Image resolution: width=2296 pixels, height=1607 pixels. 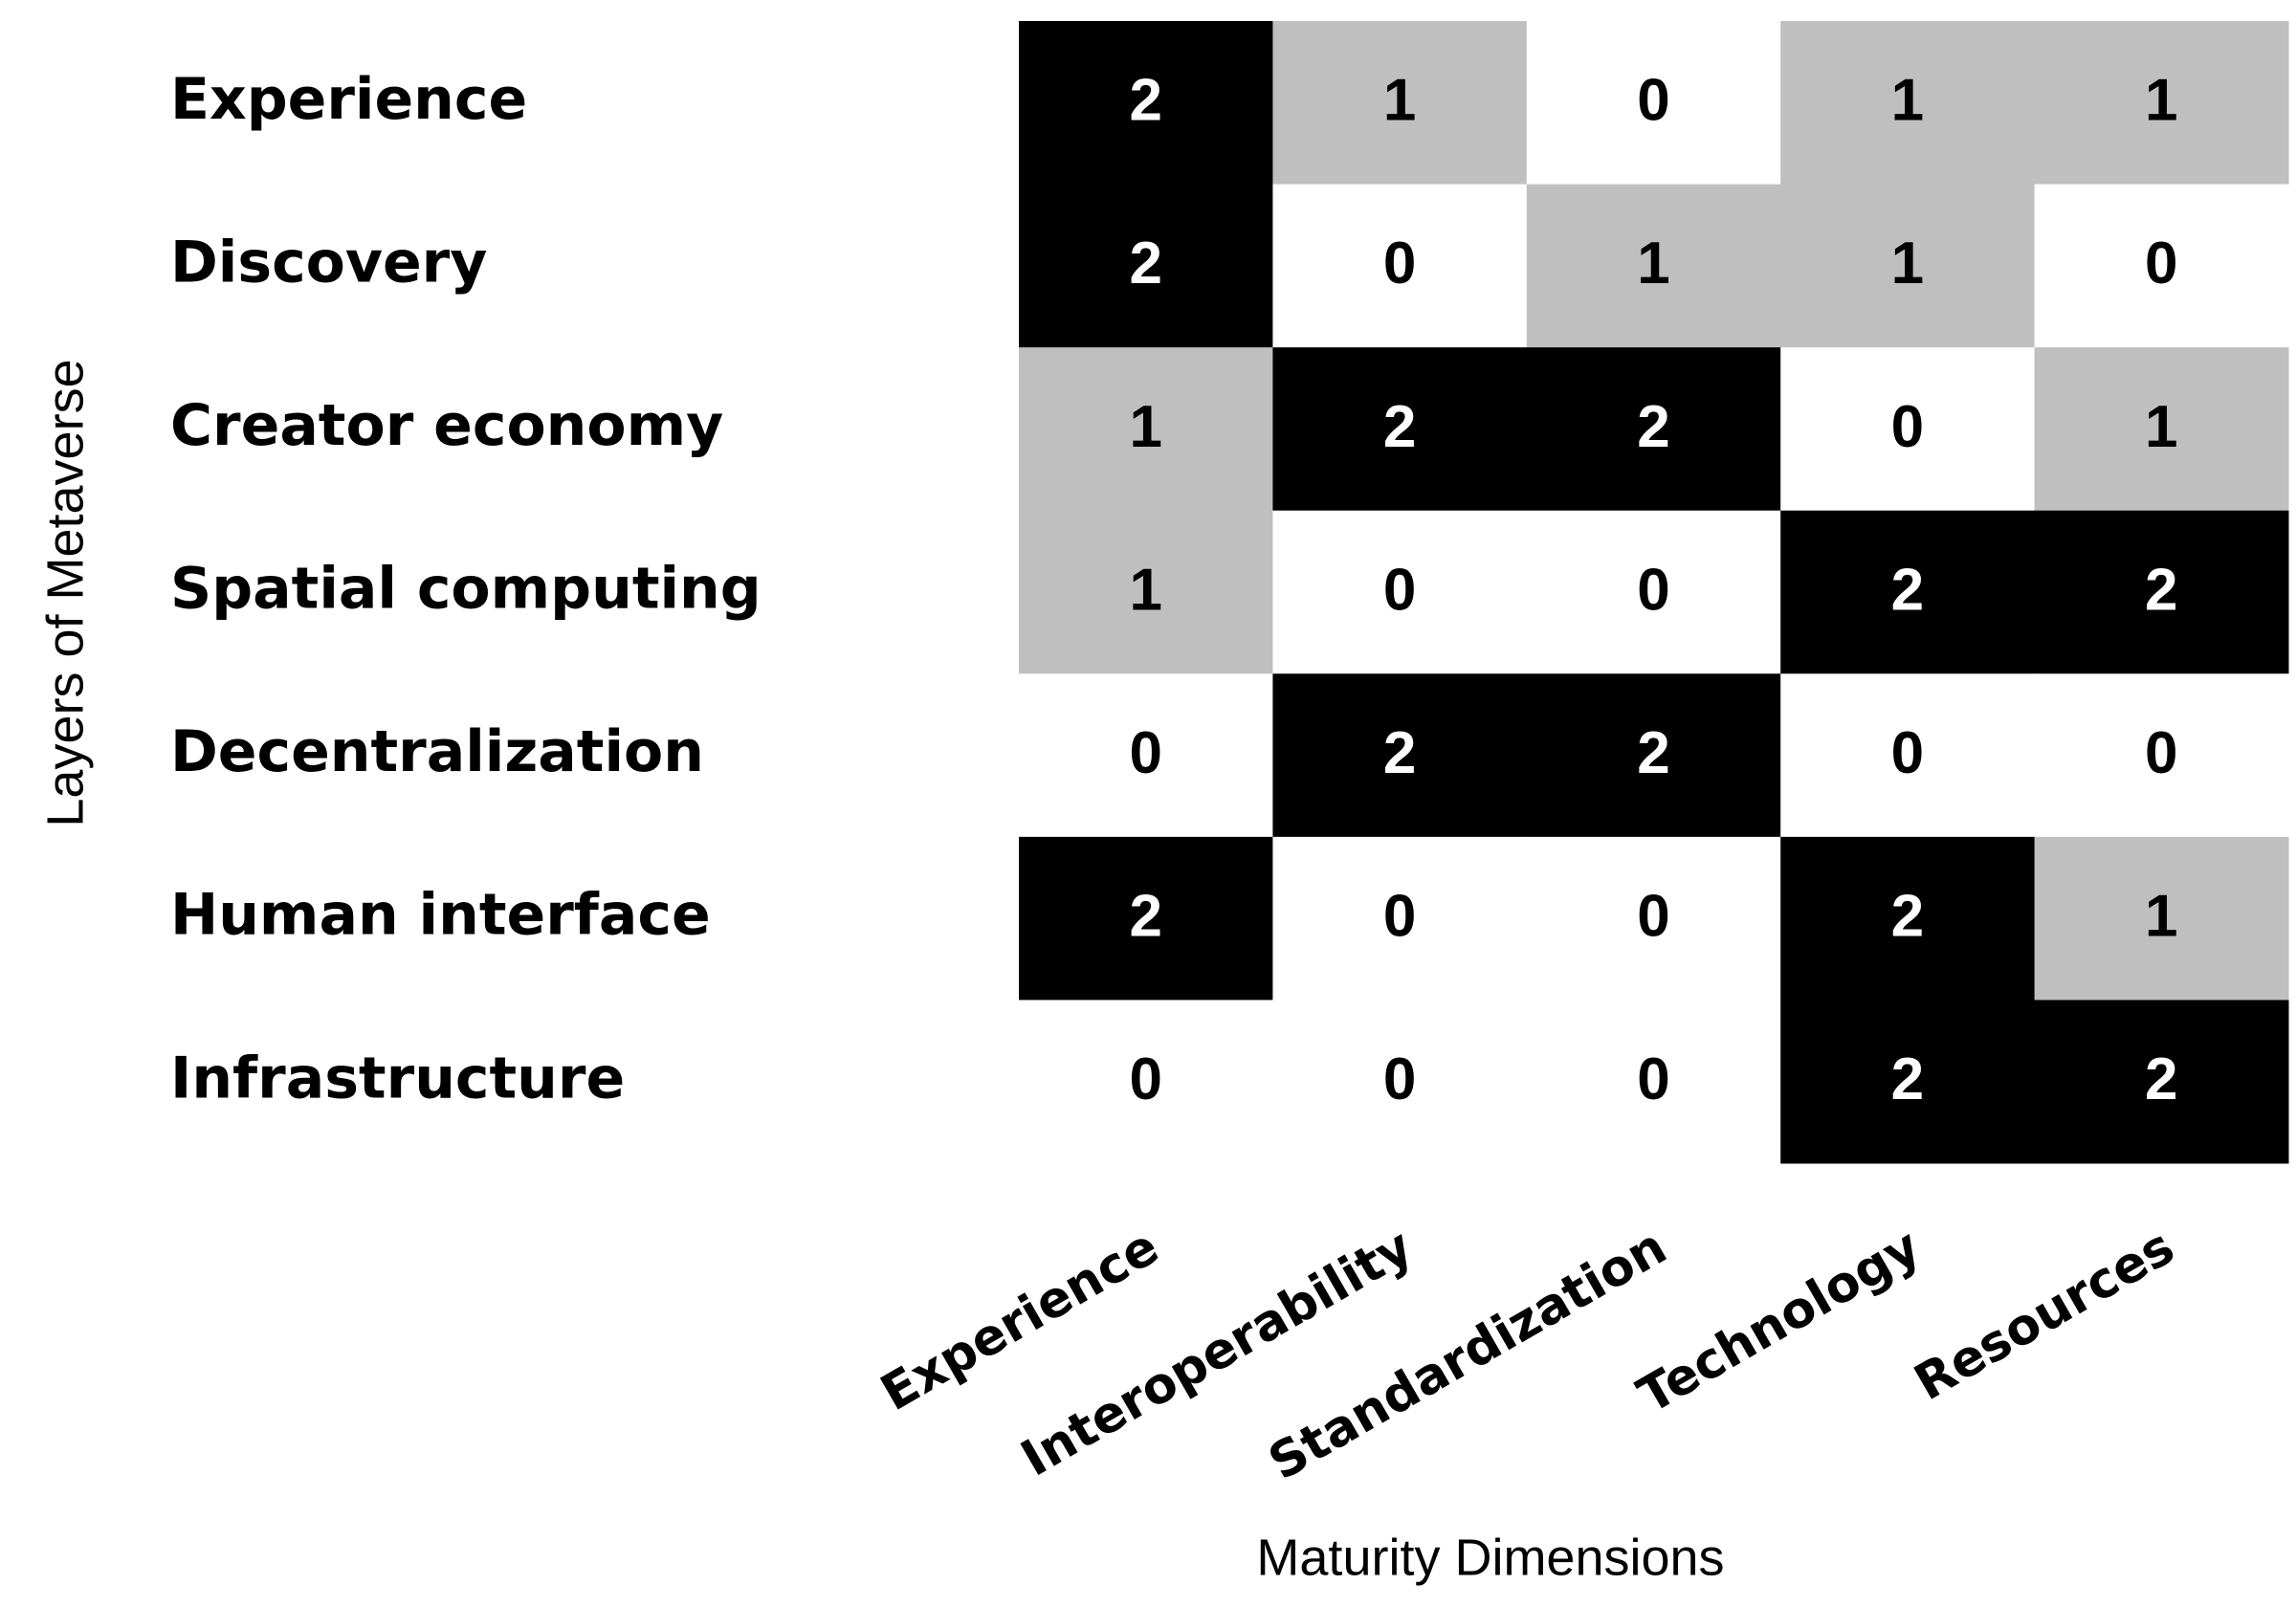 I want to click on y-tick-label: Experience, so click(x=349, y=99).